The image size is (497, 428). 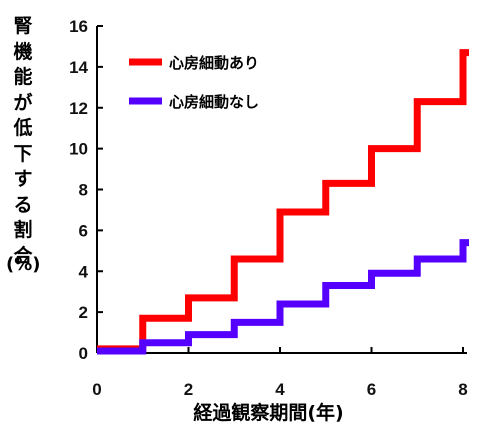 I want to click on y-axis-label-char: 割, so click(x=23, y=230).